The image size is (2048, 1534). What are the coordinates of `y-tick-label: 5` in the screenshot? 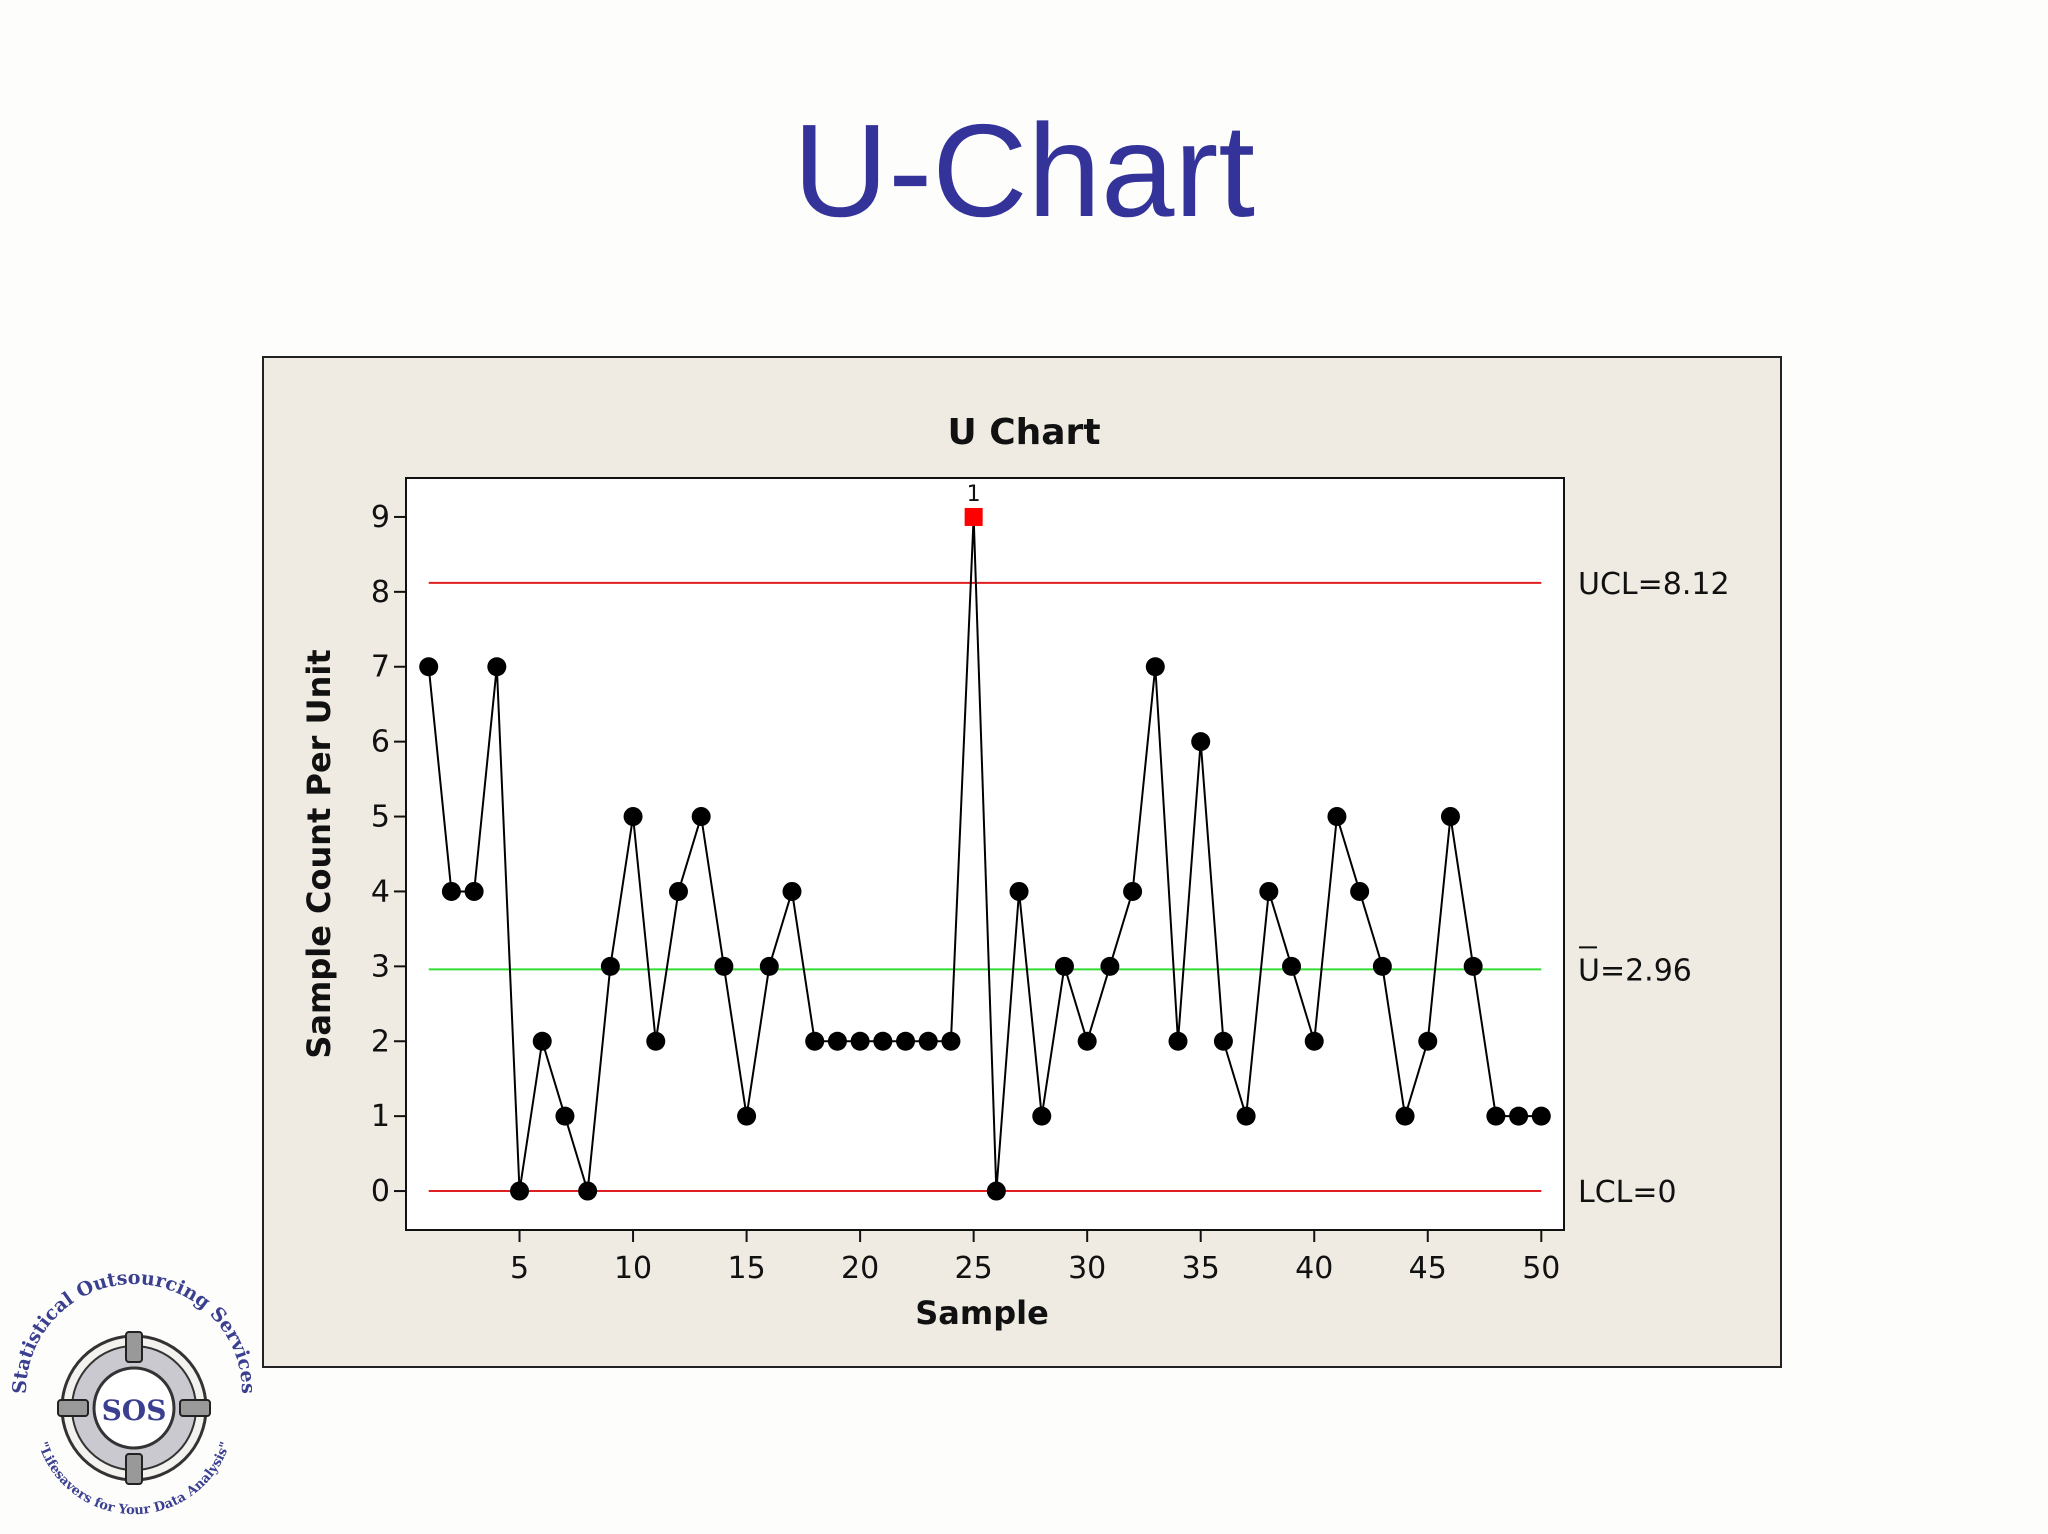 It's located at (380, 817).